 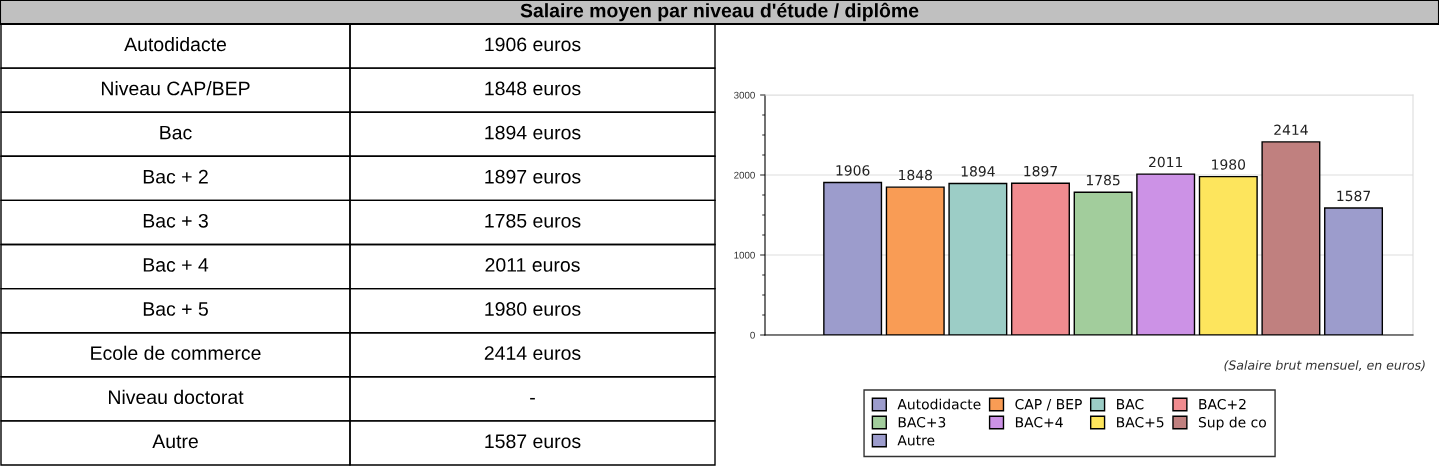 What do you see at coordinates (175, 176) in the screenshot?
I see `text: Bac + 2` at bounding box center [175, 176].